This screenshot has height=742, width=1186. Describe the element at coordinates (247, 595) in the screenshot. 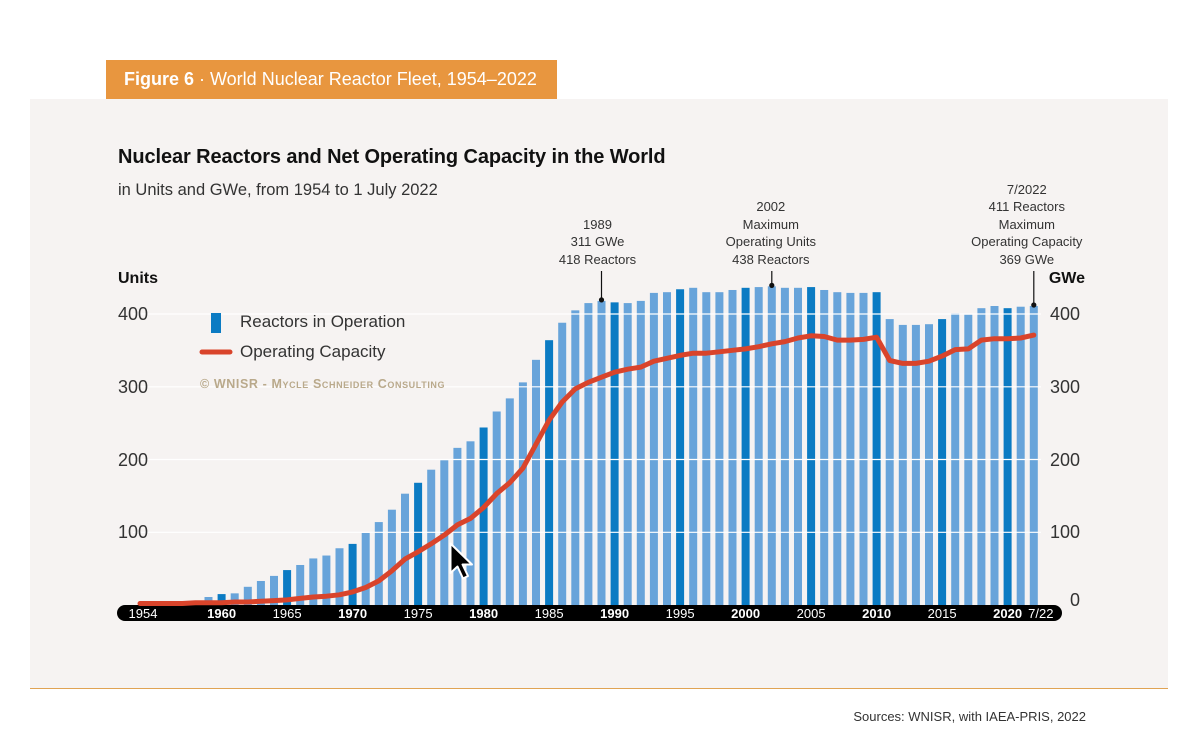

I see `bar-1962` at that location.